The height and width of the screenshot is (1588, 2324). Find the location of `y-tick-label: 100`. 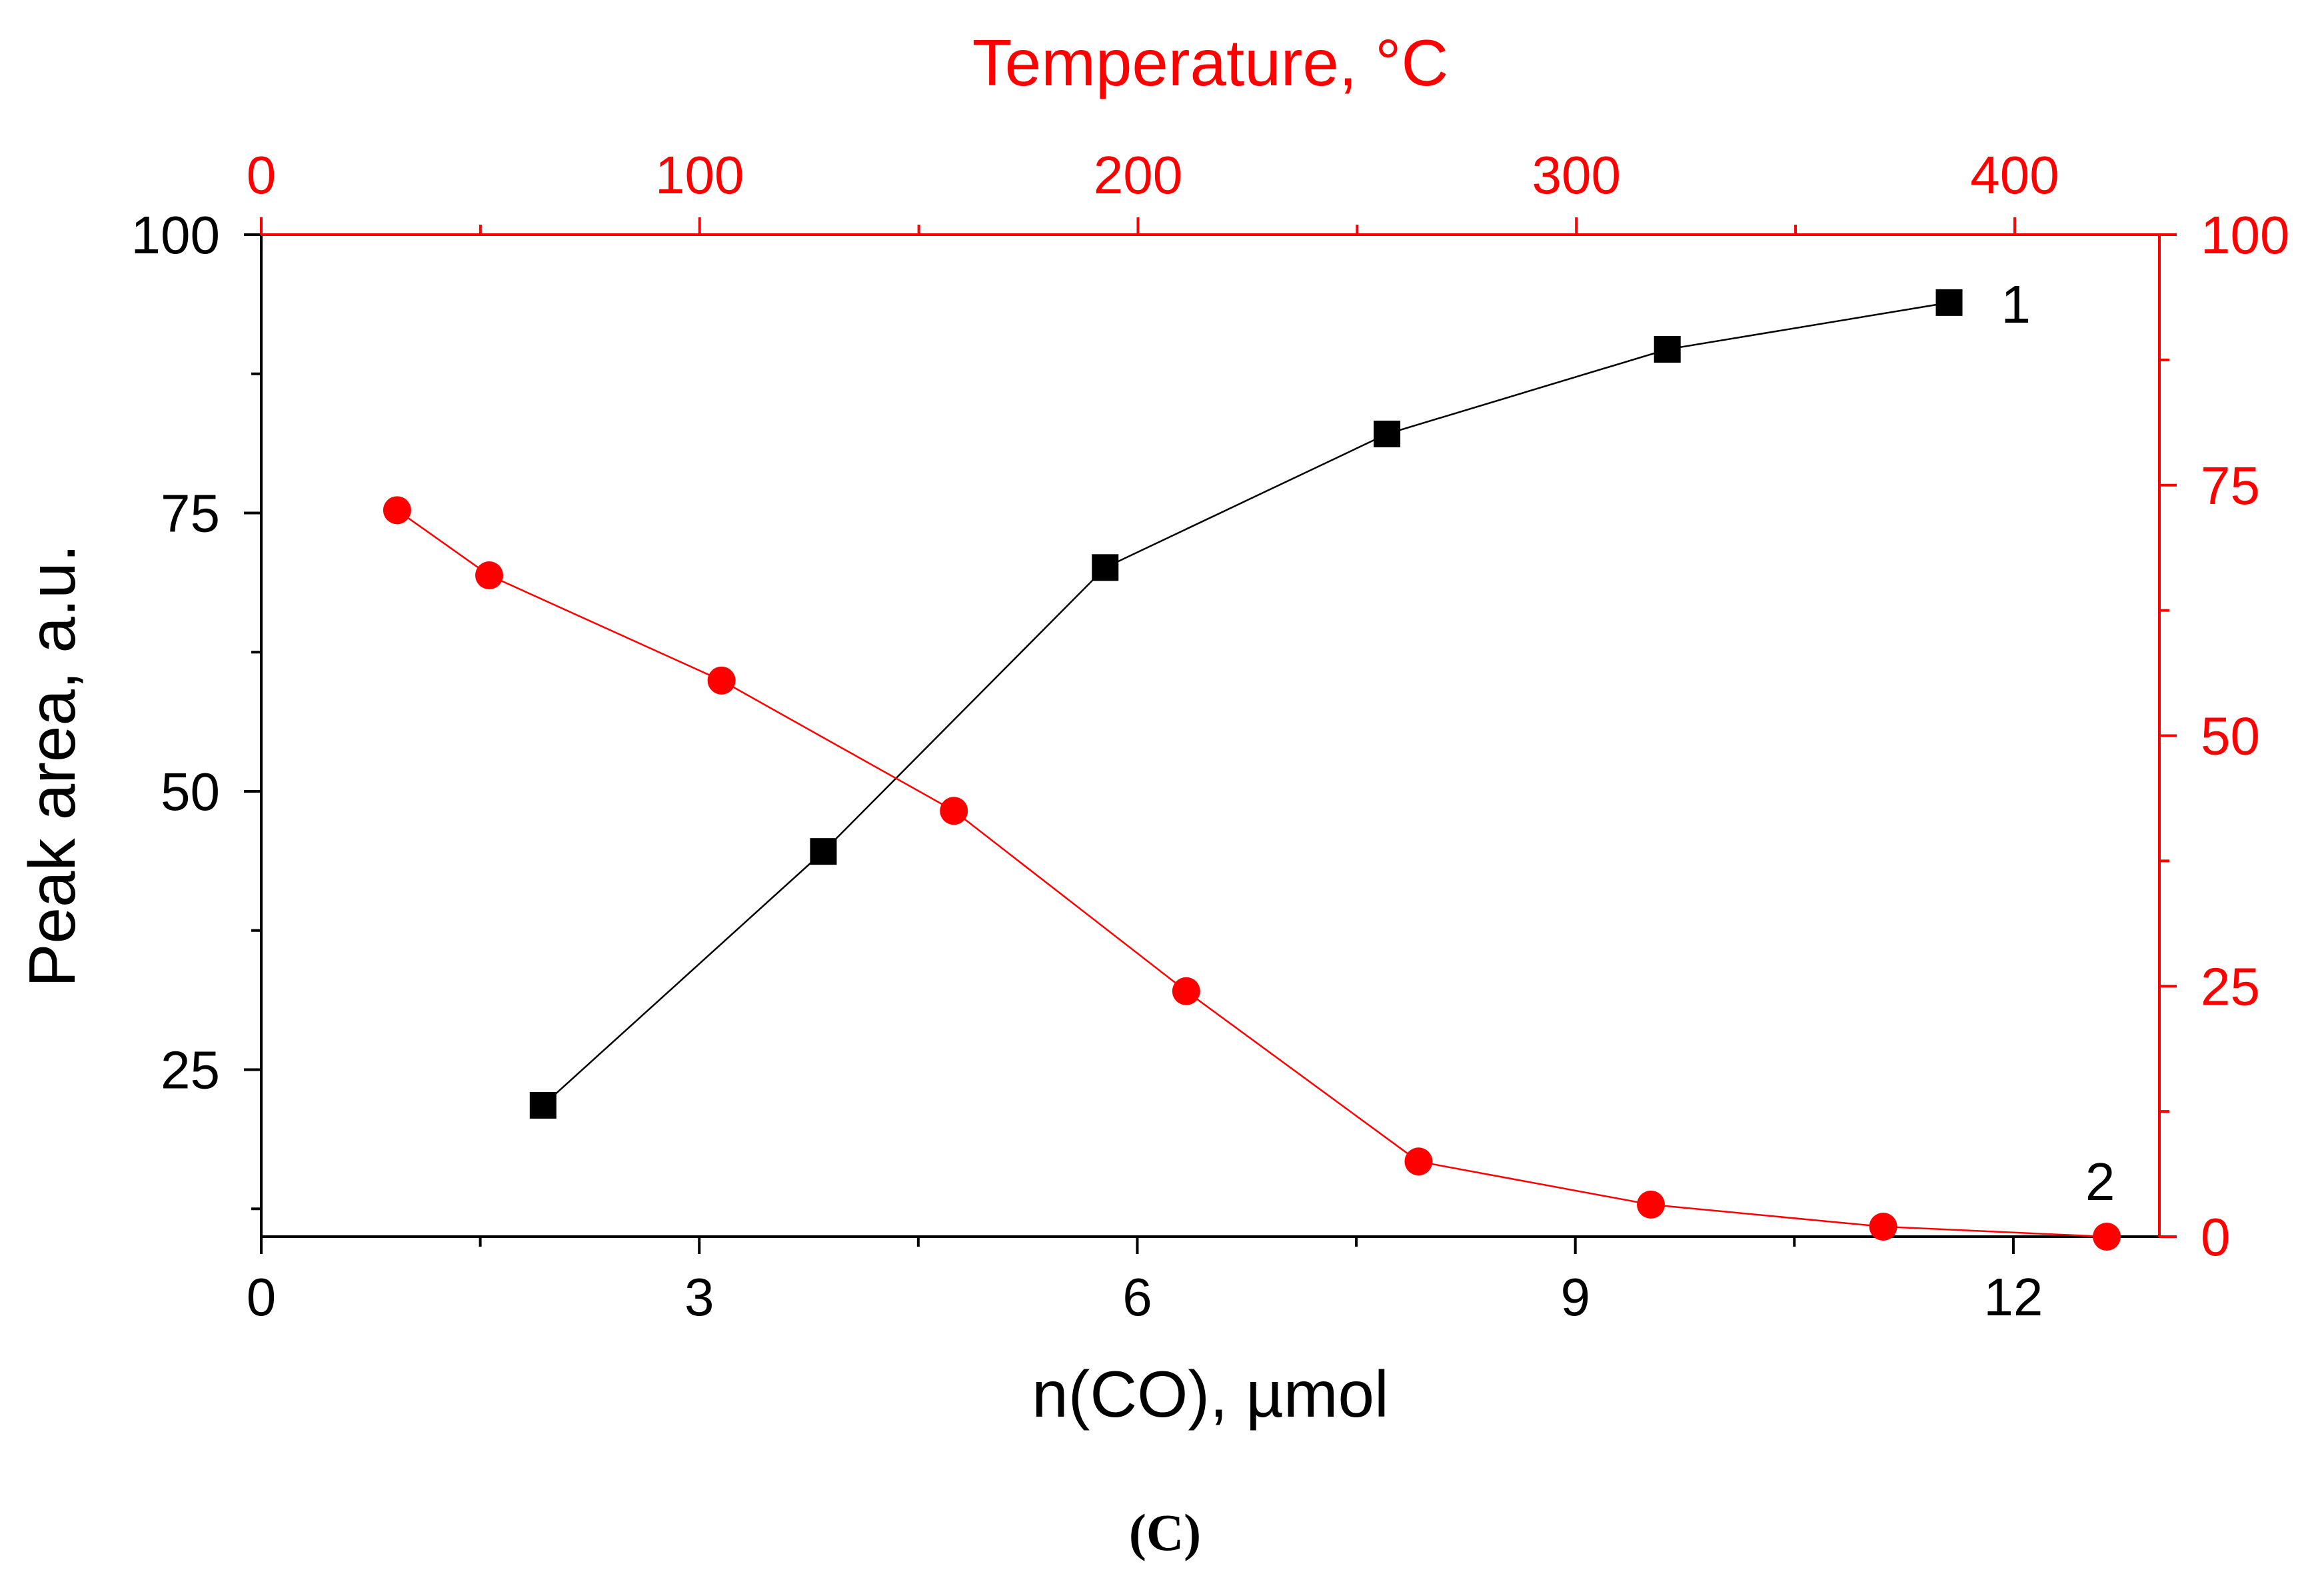

y-tick-label: 100 is located at coordinates (175, 235).